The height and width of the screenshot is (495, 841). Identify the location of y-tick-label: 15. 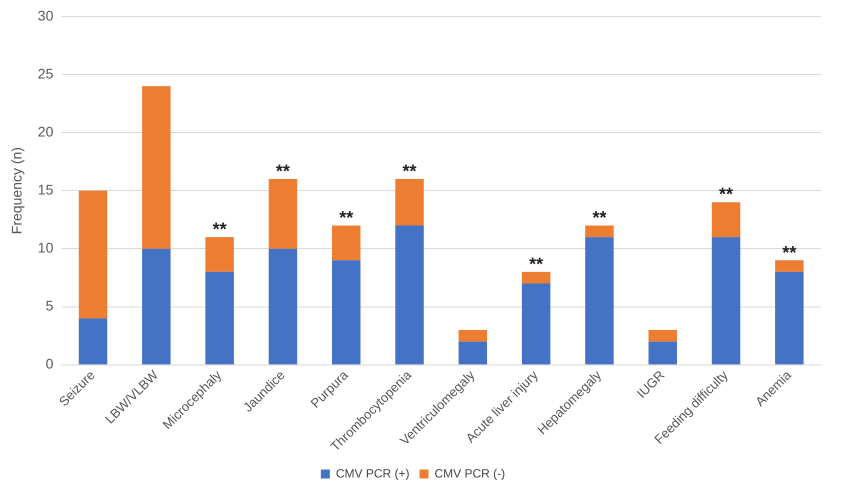
(46, 189).